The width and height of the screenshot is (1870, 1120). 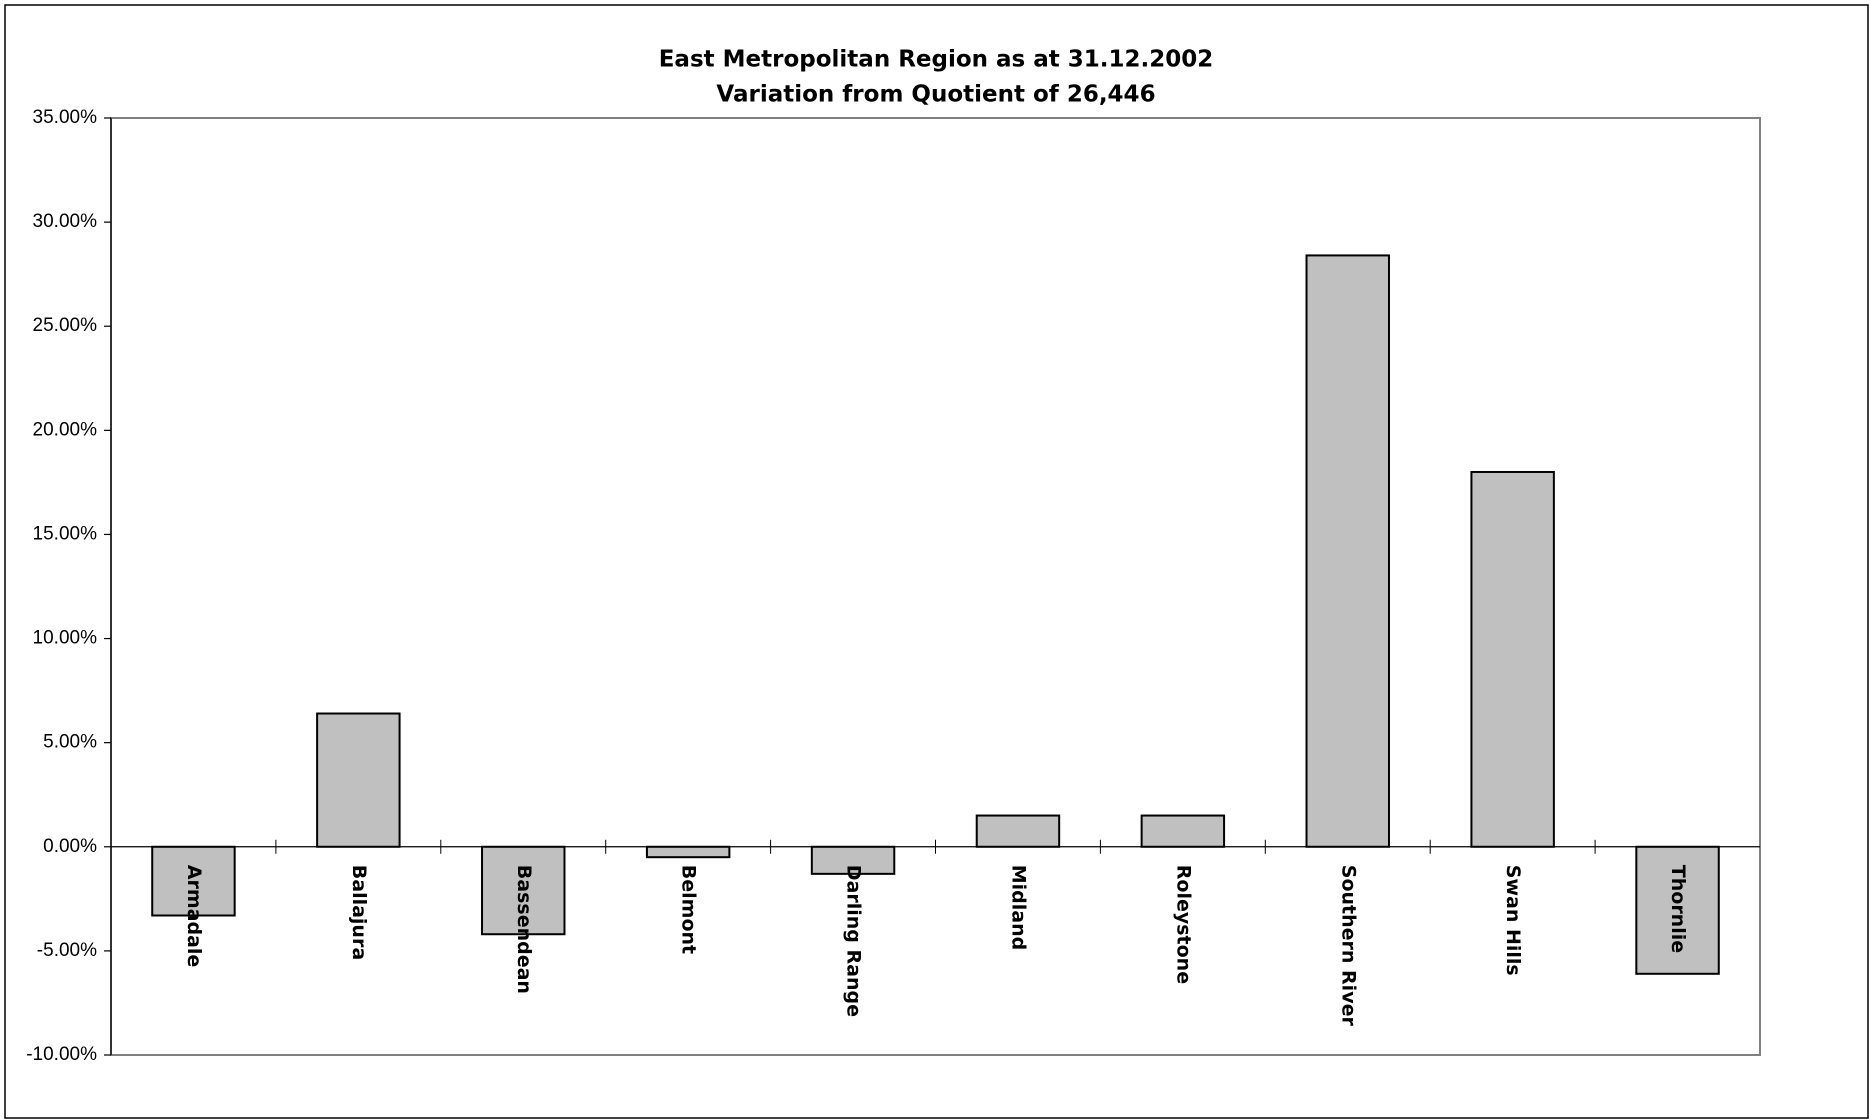 What do you see at coordinates (65, 533) in the screenshot?
I see `y-tick-label: 15.00%` at bounding box center [65, 533].